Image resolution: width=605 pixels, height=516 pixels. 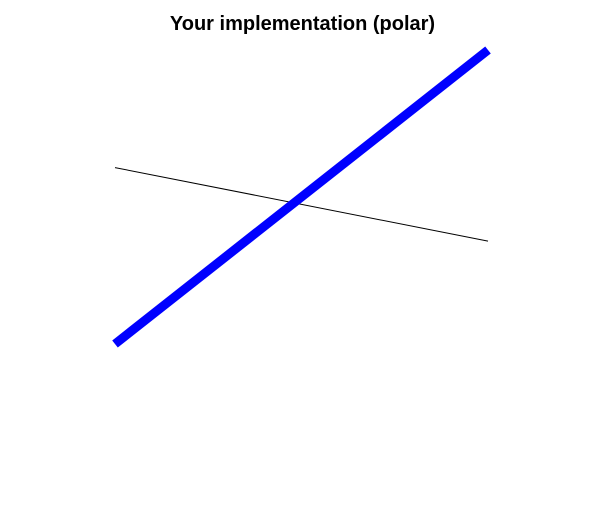 I want to click on chart-title: Your implementation (polar), so click(x=302, y=24).